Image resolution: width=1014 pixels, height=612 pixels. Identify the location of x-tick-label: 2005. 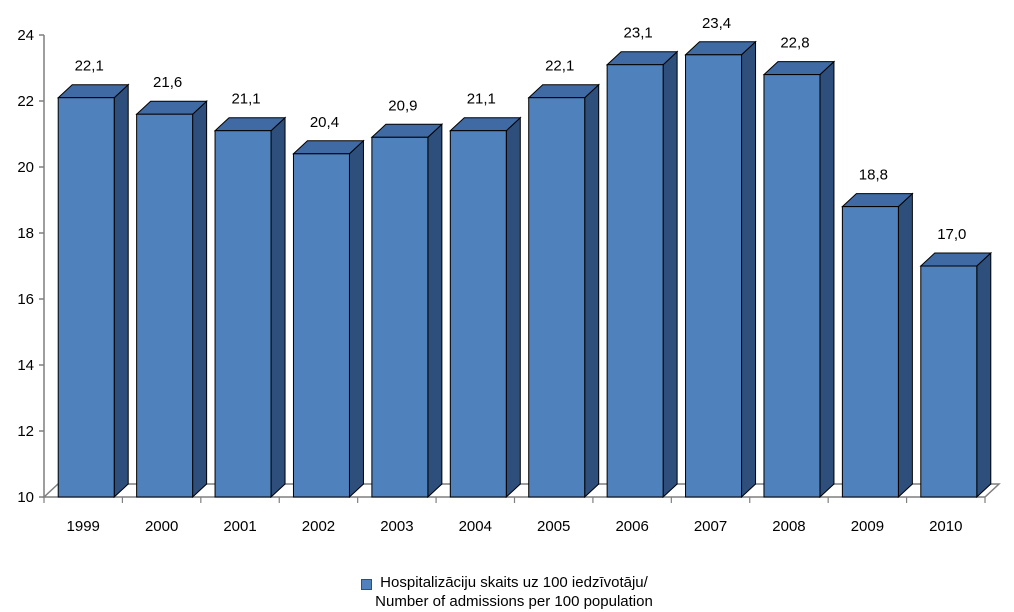
(553, 526).